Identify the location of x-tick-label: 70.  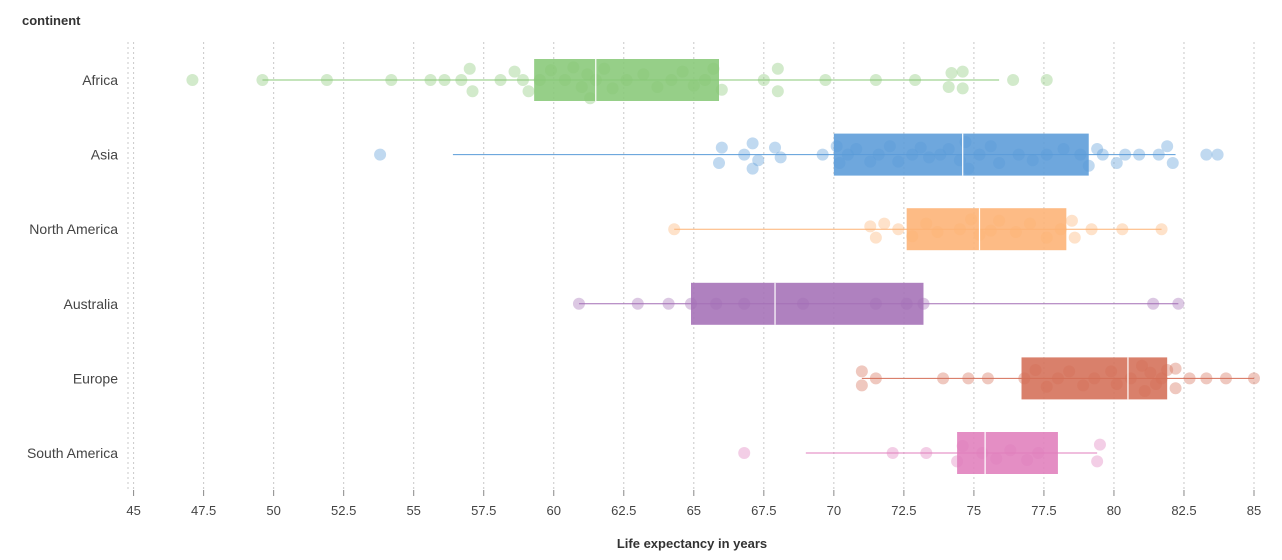
(834, 510).